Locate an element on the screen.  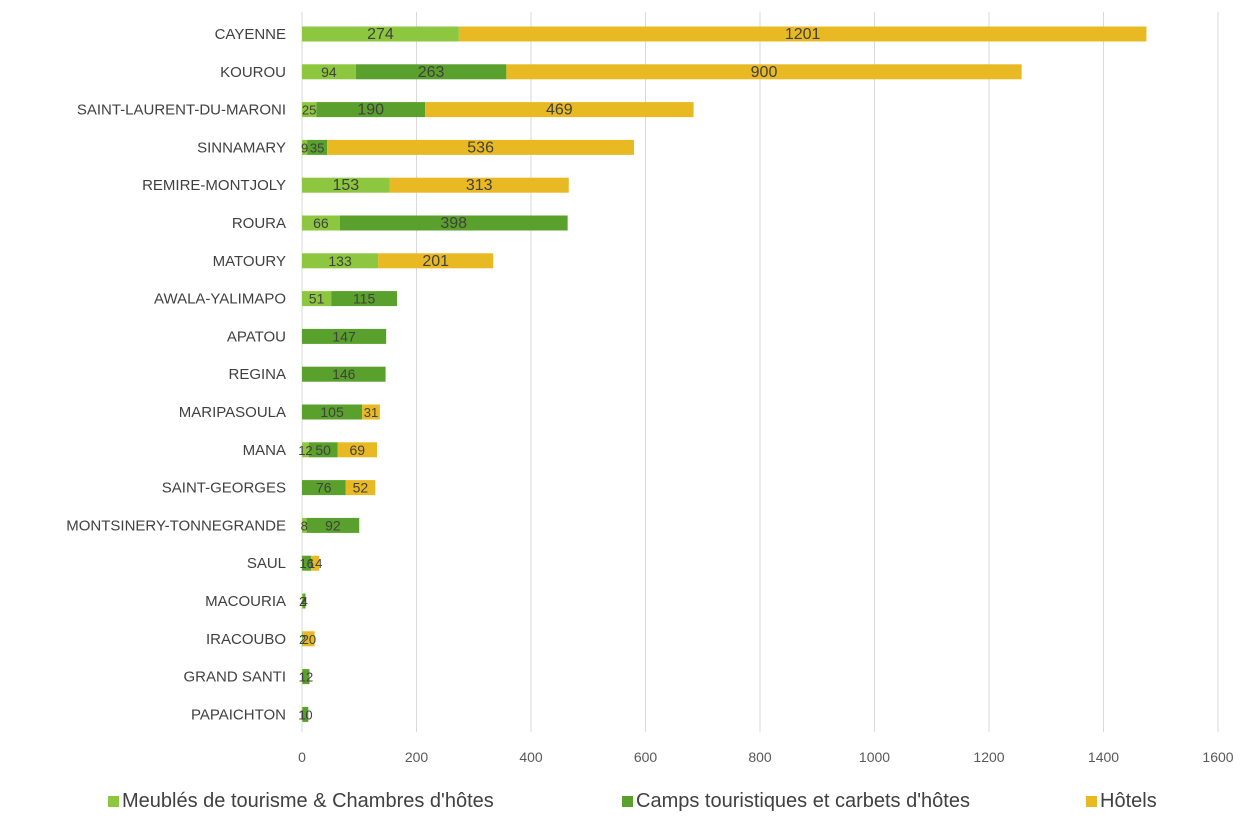
category-label: IRACOUBO is located at coordinates (246, 639).